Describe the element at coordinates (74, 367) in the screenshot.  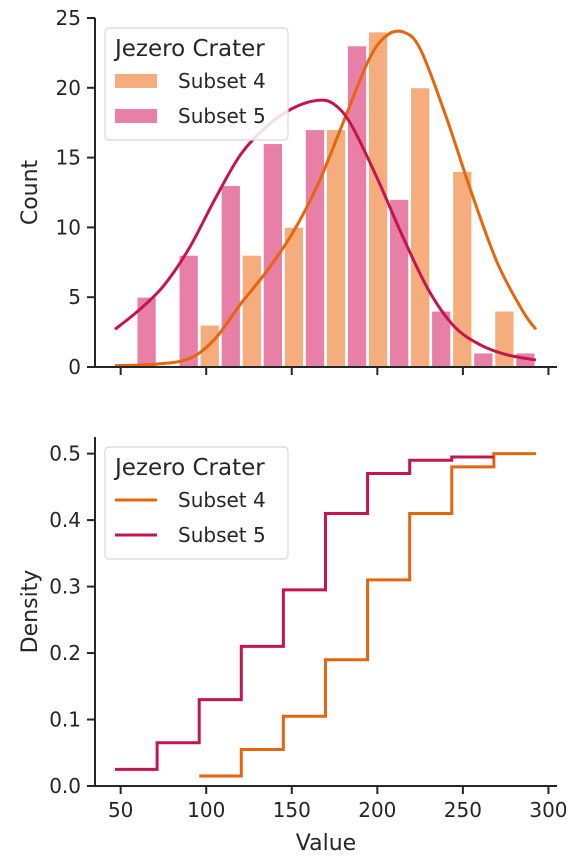
I see `y-tick-label: 0` at that location.